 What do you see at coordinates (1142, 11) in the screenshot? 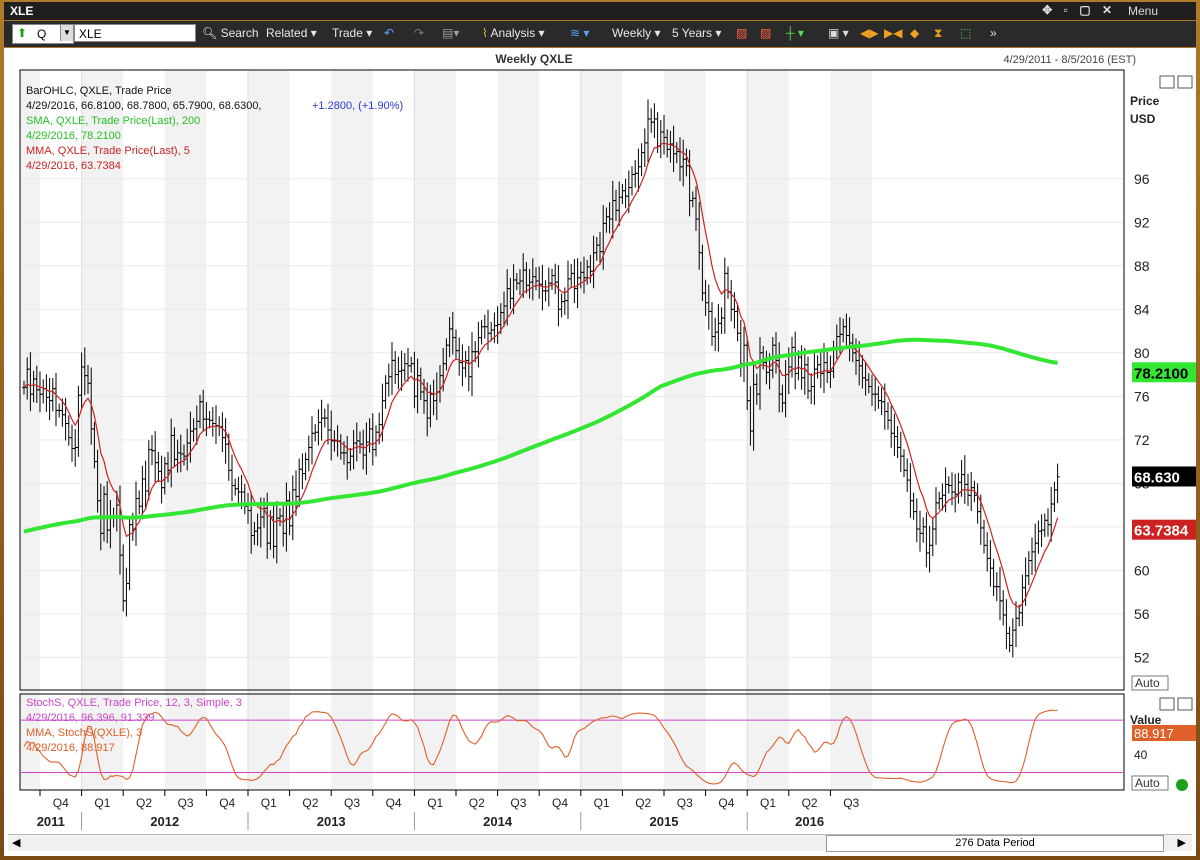
I see `menu-button: Menu` at bounding box center [1142, 11].